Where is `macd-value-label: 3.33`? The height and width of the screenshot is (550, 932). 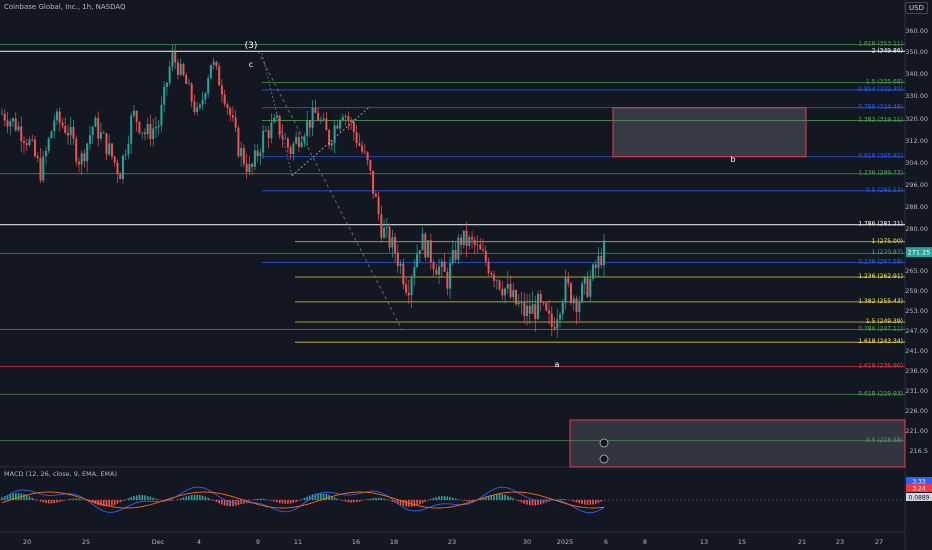 macd-value-label: 3.33 is located at coordinates (919, 482).